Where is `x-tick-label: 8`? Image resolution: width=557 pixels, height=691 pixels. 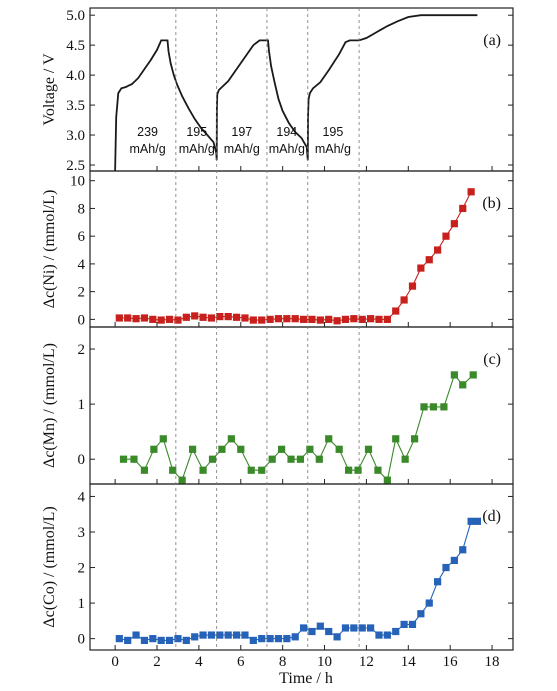 x-tick-label: 8 is located at coordinates (283, 662).